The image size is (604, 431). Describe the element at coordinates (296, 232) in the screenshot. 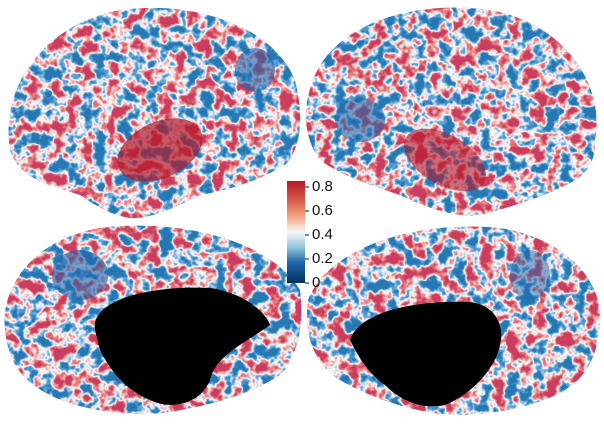

I see `colorbar` at that location.